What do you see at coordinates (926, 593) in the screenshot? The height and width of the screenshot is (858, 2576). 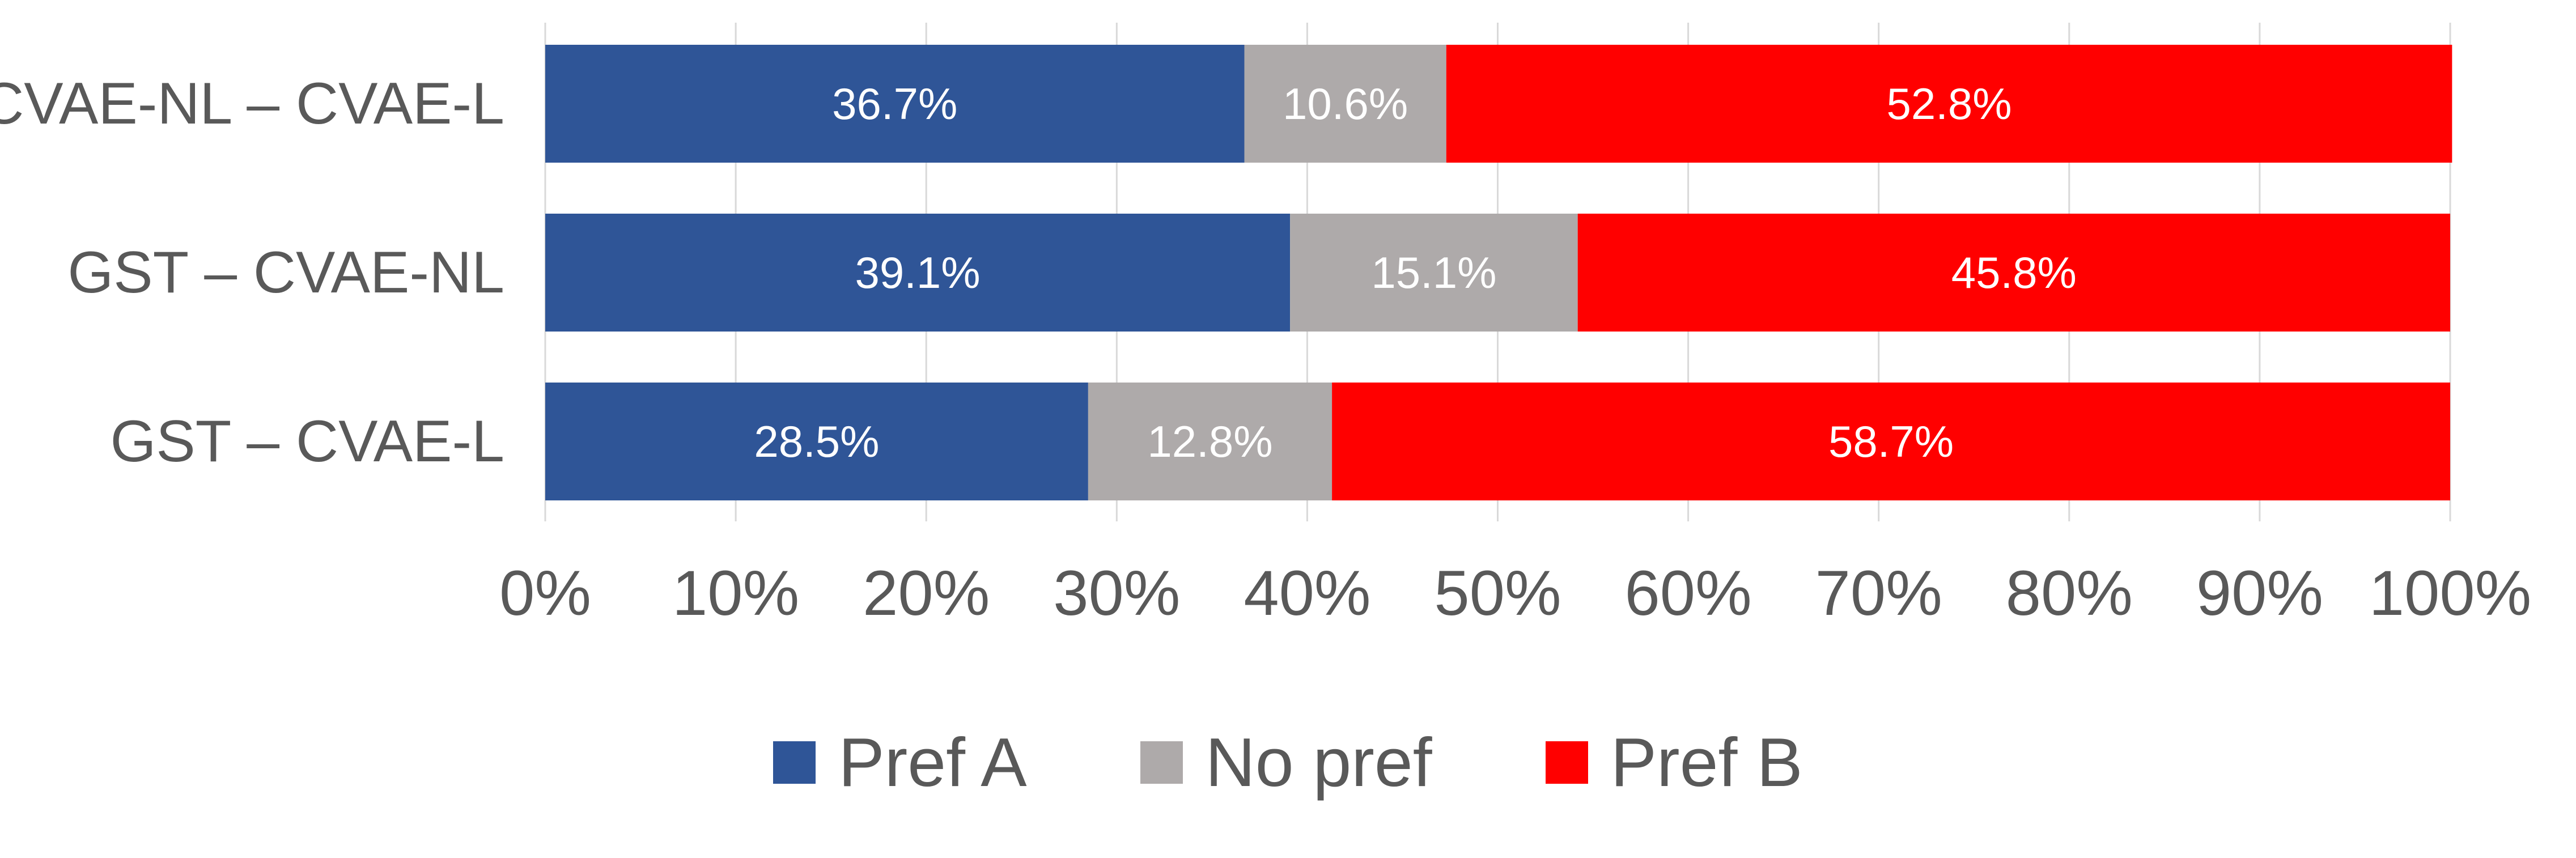 I see `x-tick-label: 20%` at bounding box center [926, 593].